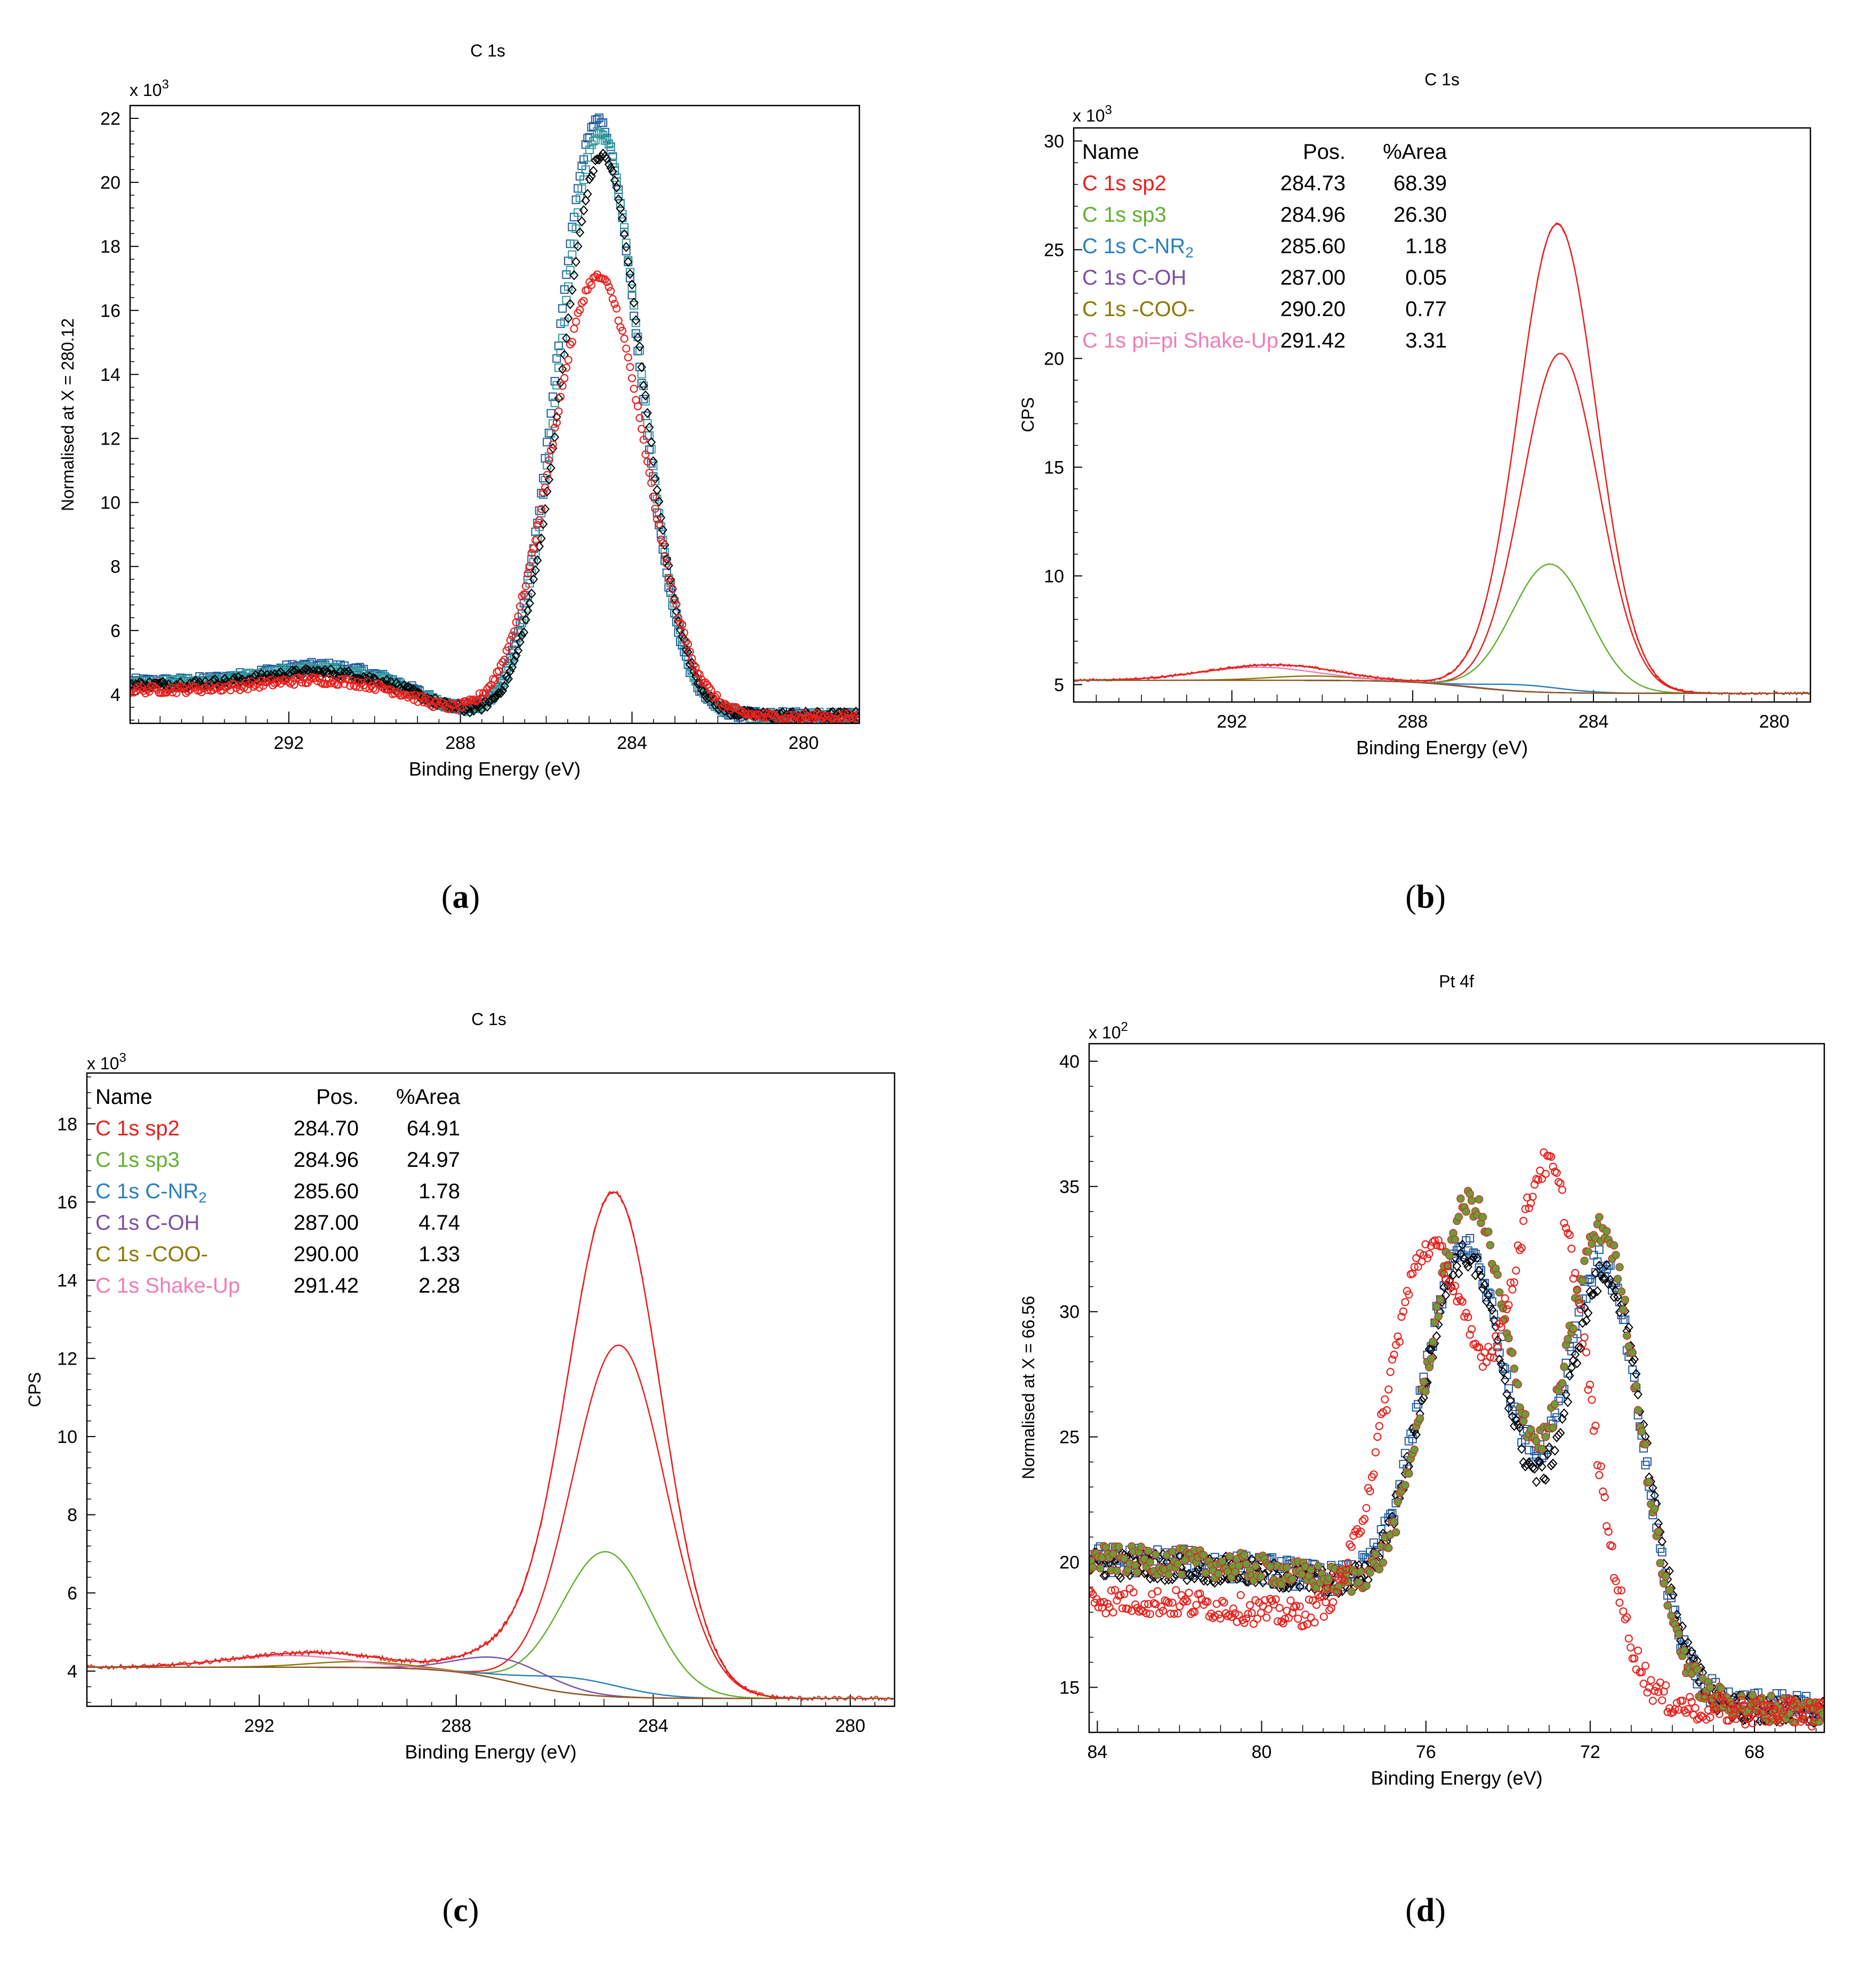 The image size is (1876, 1976). What do you see at coordinates (72, 1515) in the screenshot?
I see `y-tick-label: 8` at bounding box center [72, 1515].